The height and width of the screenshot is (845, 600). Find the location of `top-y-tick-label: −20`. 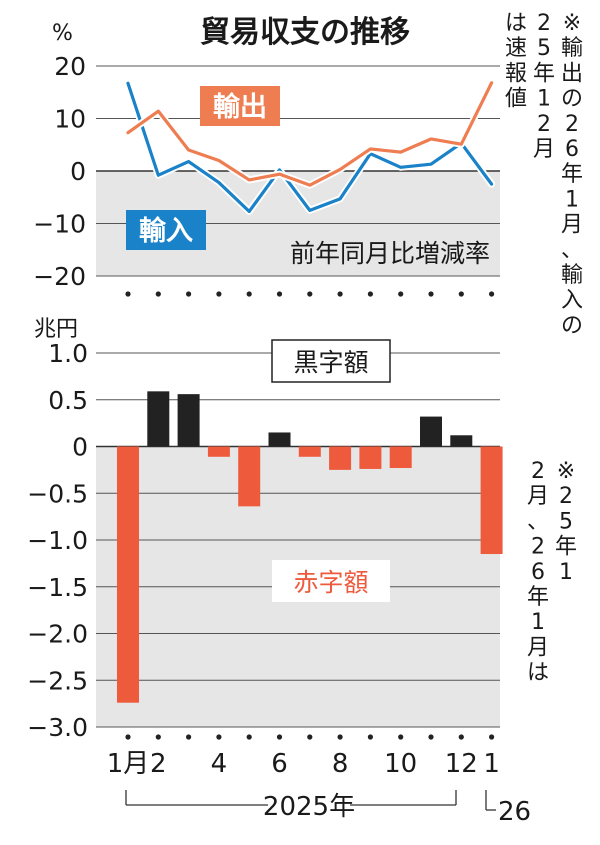

top-y-tick-label: −20 is located at coordinates (59, 276).